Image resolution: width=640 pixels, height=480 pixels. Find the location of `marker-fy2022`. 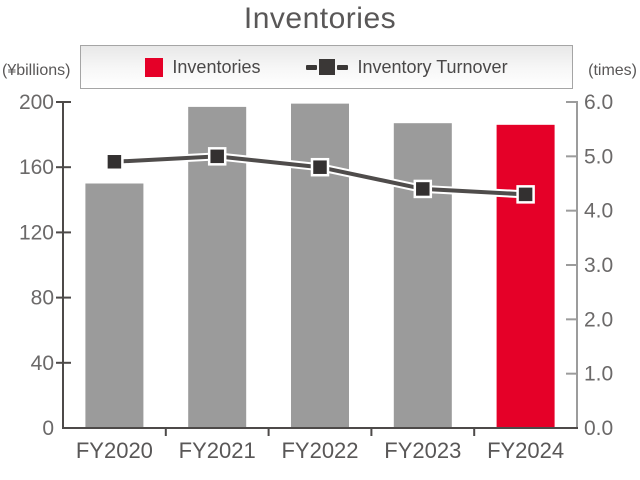

marker-fy2022 is located at coordinates (320, 167).